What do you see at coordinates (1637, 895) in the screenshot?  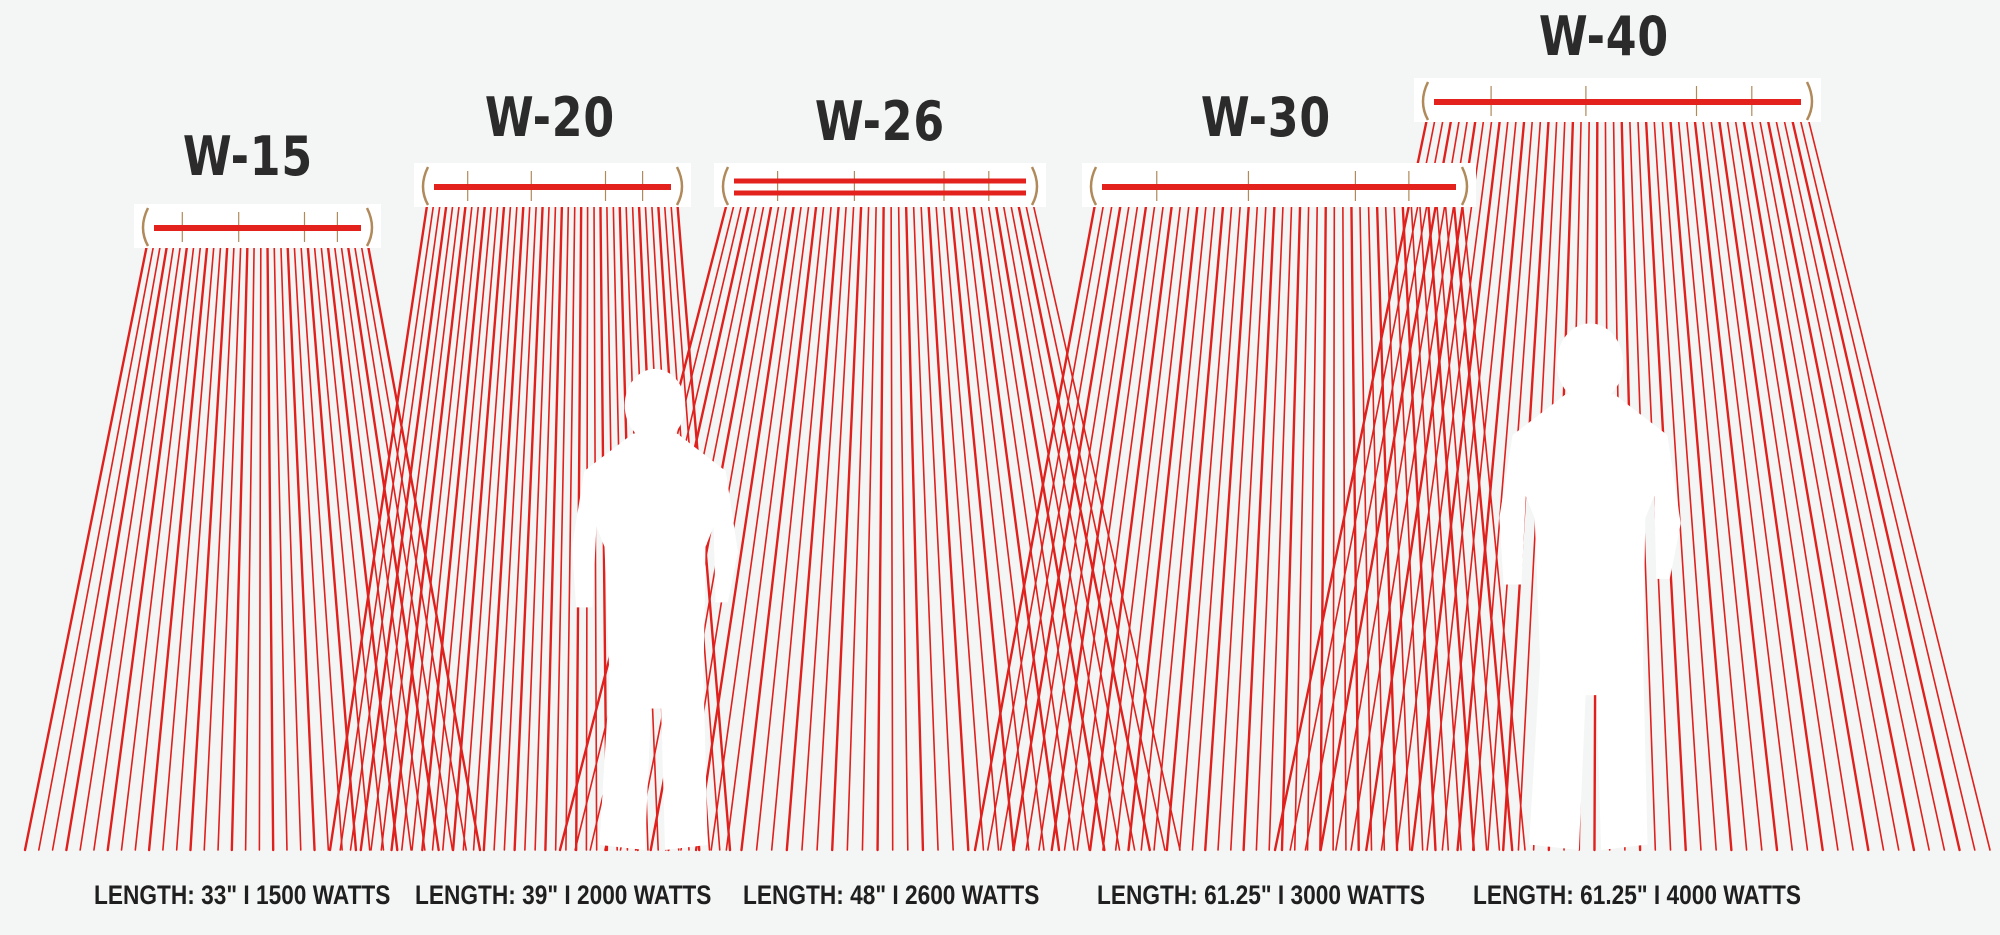 I see `spec-label-w40: LENGTH: 61.25" I 4000 WATTS` at bounding box center [1637, 895].